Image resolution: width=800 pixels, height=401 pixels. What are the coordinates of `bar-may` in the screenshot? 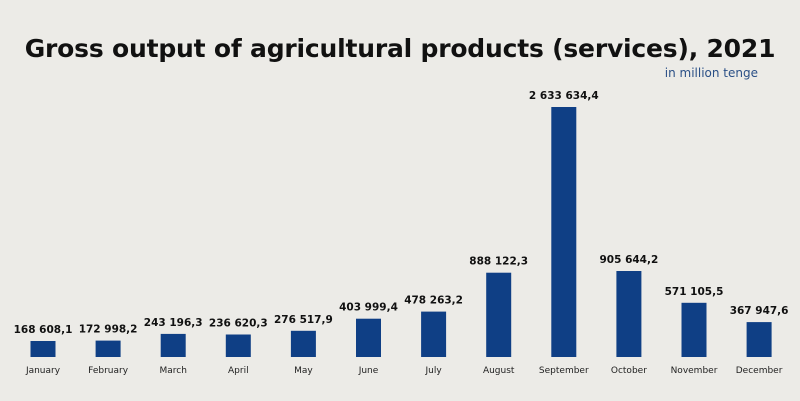 It's located at (303, 343).